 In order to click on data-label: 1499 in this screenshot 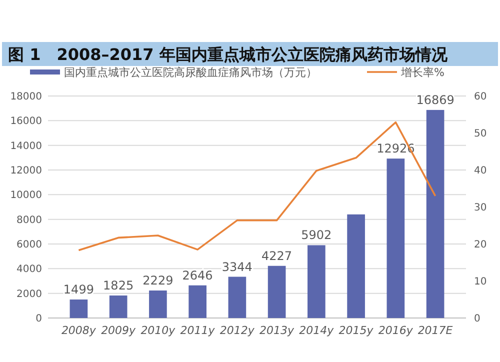, I will do `click(78, 289)`.